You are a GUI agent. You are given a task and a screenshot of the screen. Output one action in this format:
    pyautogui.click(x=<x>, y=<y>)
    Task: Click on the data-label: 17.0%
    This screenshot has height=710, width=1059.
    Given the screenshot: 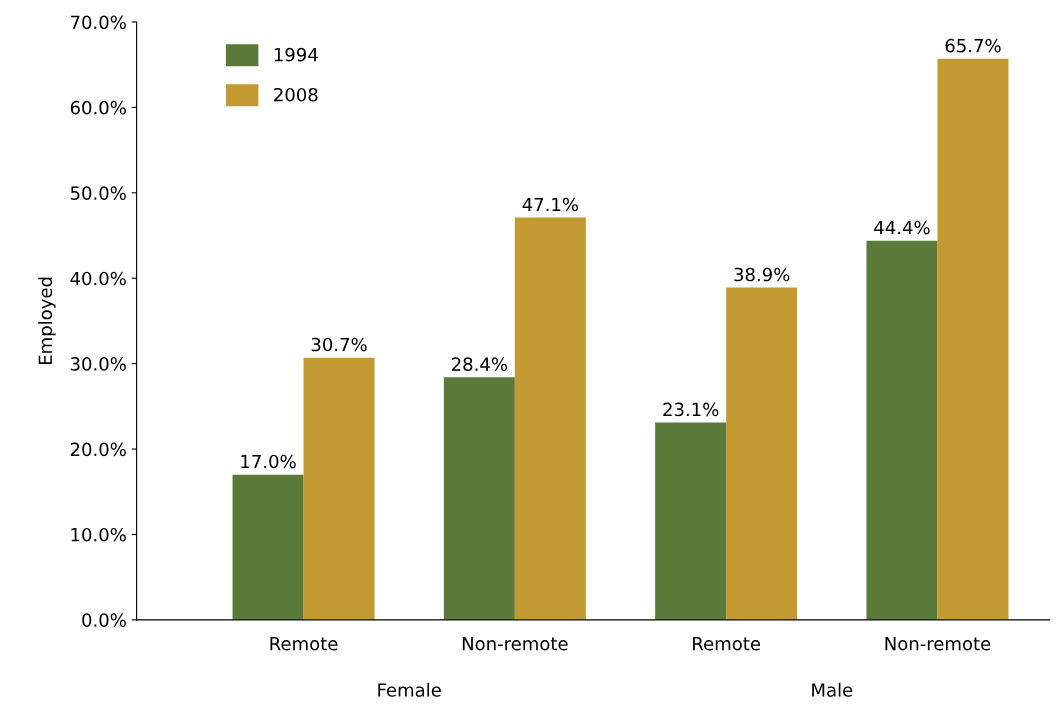 What is the action you would take?
    pyautogui.click(x=268, y=461)
    